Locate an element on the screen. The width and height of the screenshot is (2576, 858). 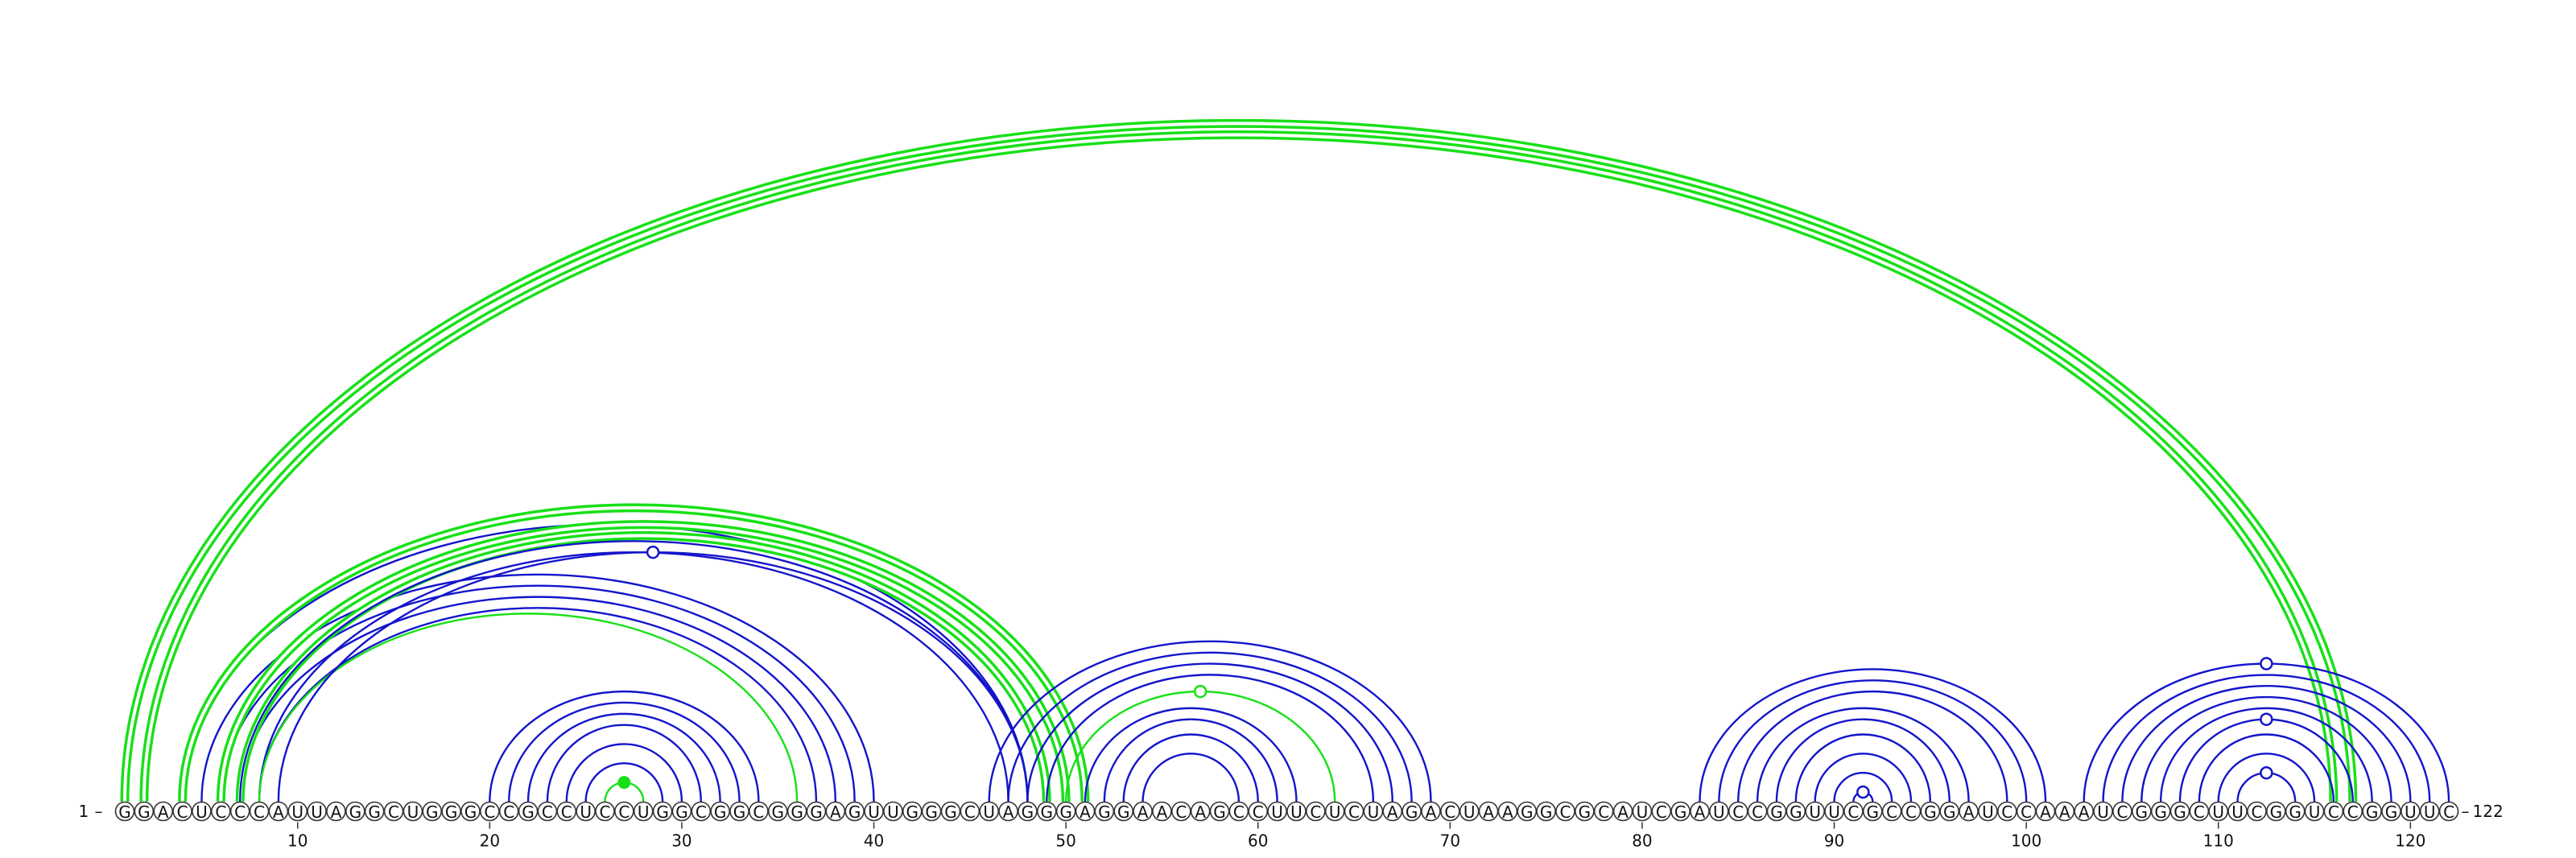
nucleotide-101: A is located at coordinates (2045, 812).